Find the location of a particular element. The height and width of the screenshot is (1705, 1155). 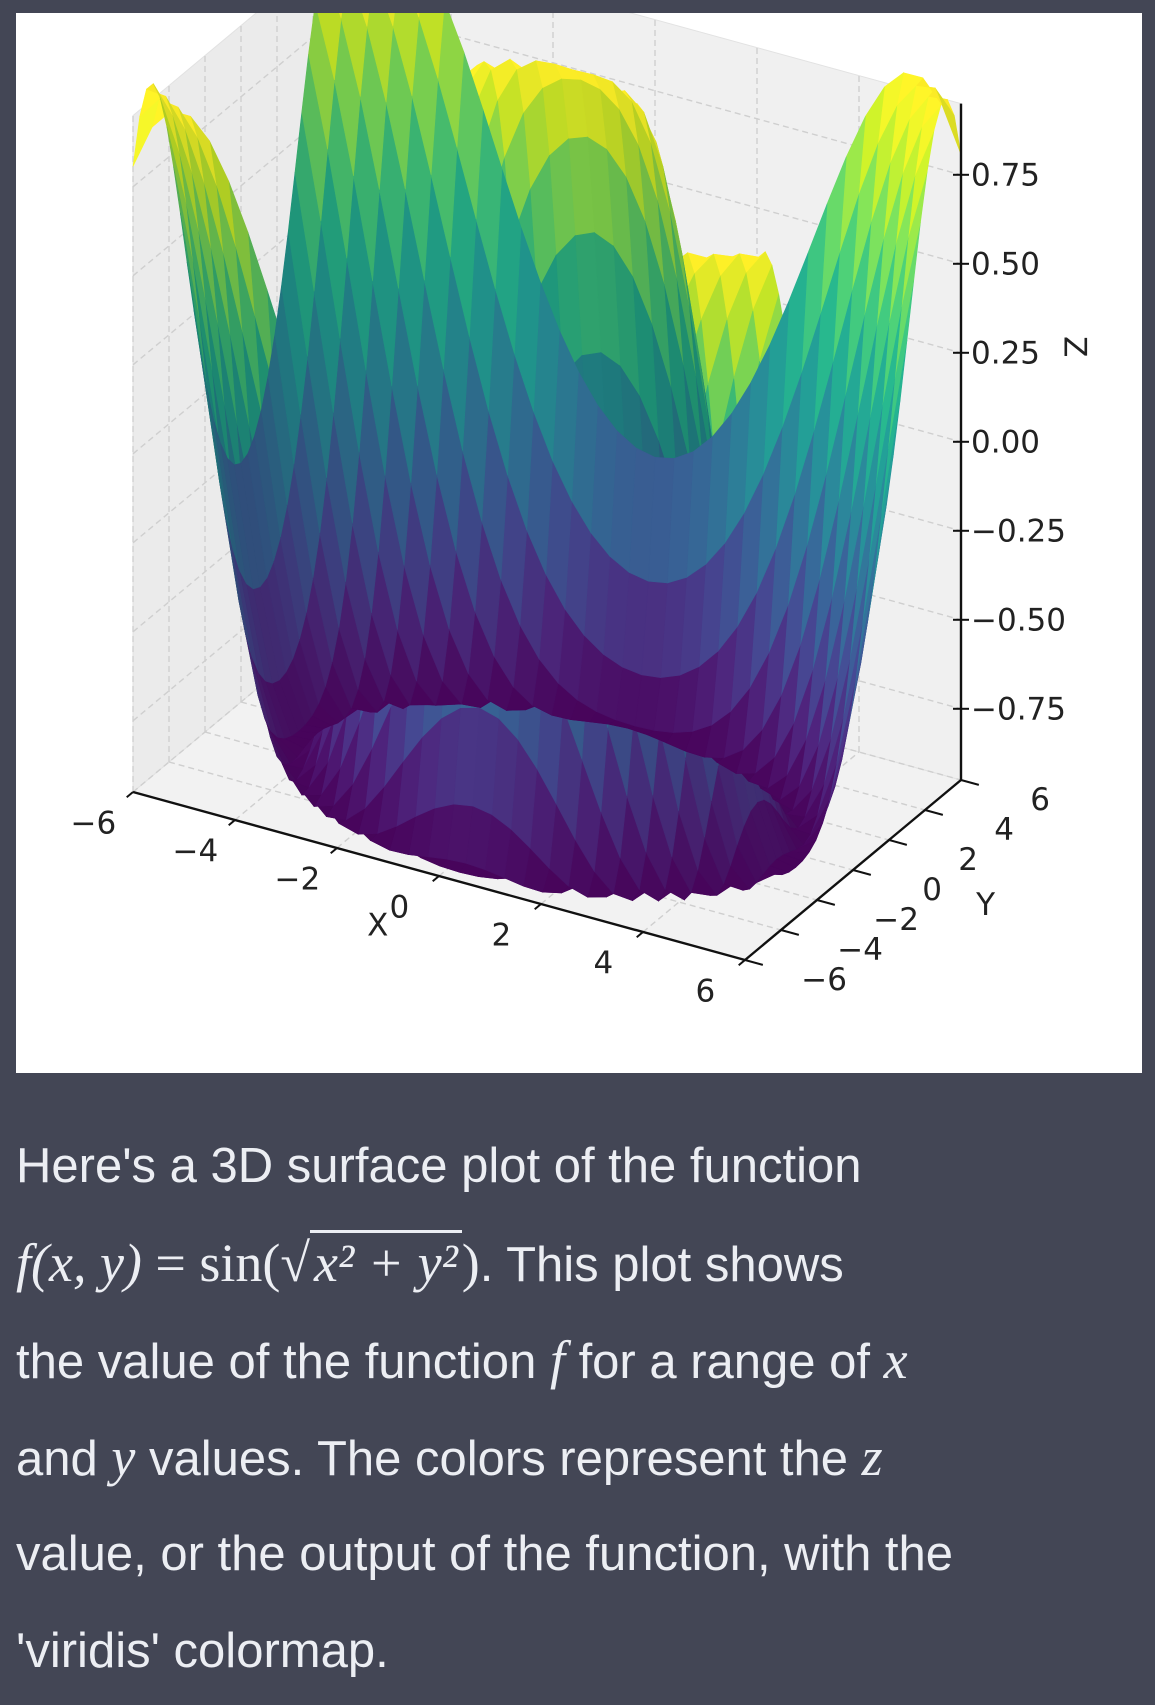

y-tick-label: −2 is located at coordinates (896, 920).